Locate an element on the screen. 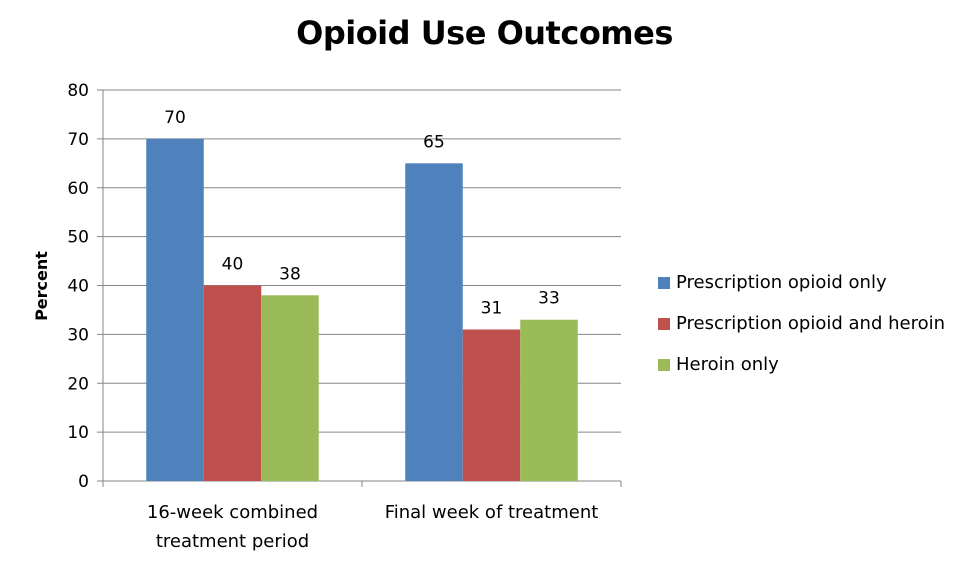  y-tick-label: 30 is located at coordinates (78, 335).